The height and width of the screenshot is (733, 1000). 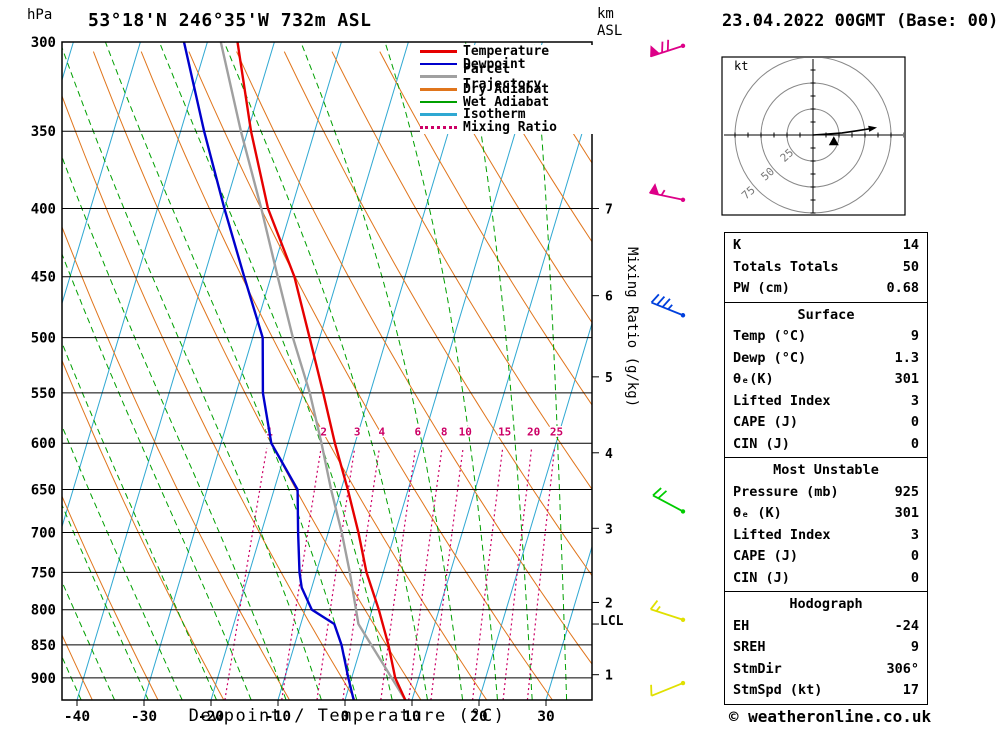 I want to click on storm-motion-marker, so click(x=833, y=141).